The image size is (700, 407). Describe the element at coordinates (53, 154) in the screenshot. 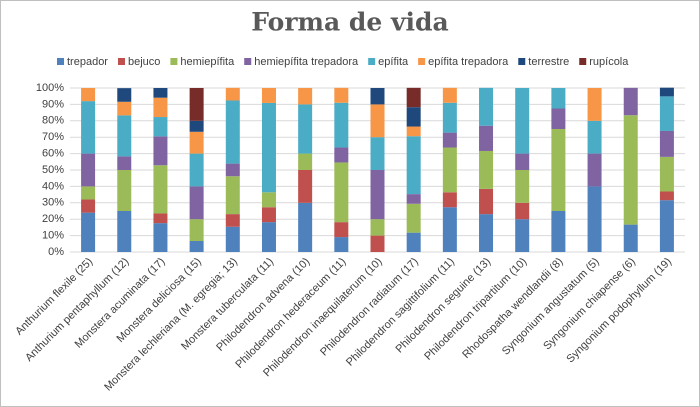

I see `y-tick-label: 60%` at that location.